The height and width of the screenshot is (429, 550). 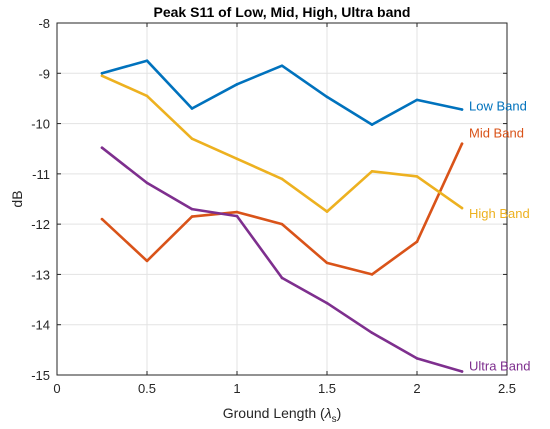 I want to click on y-tick-label: -9, so click(x=44, y=73).